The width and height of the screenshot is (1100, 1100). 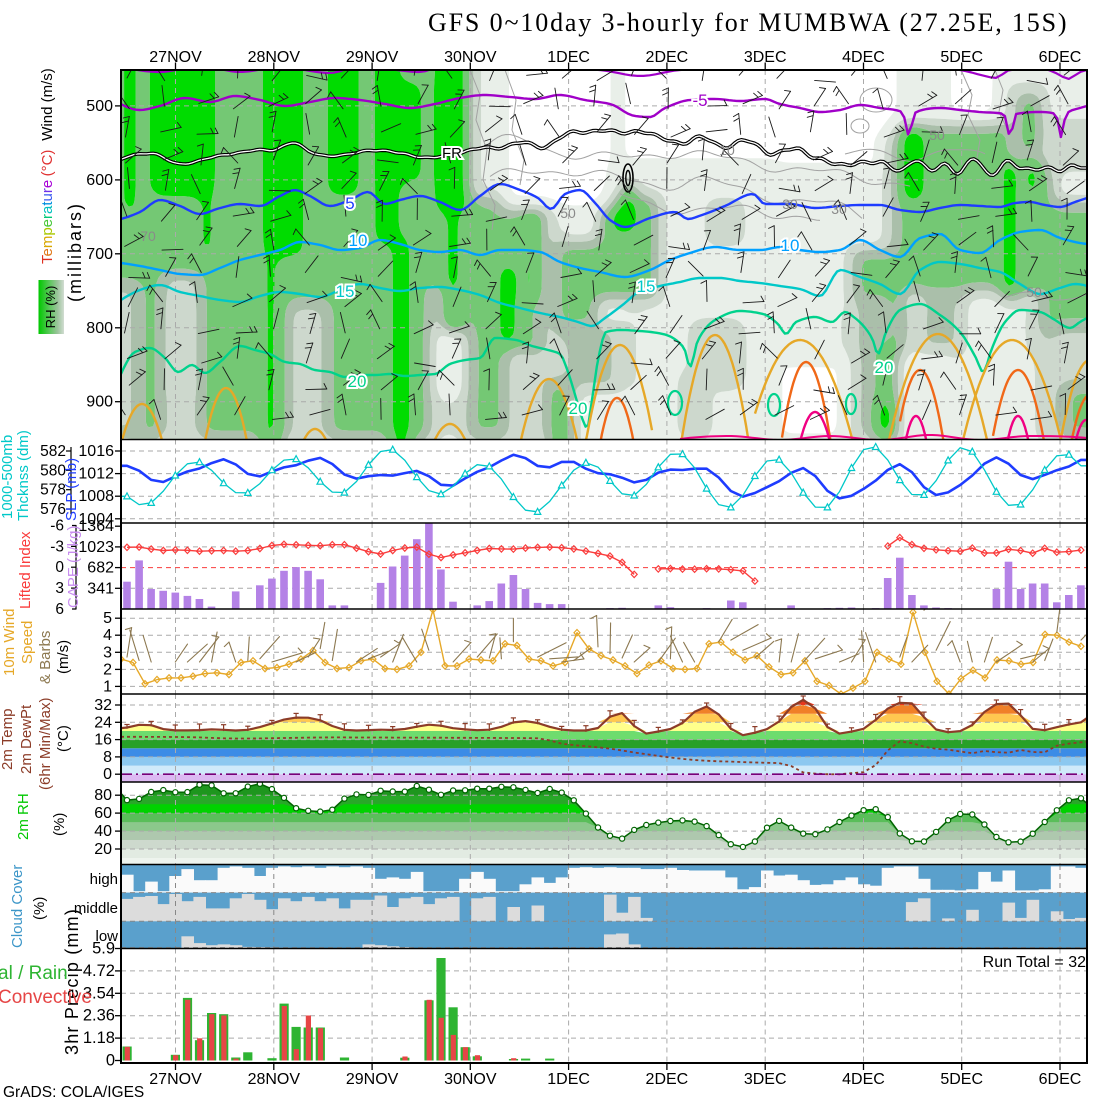 I want to click on svg-text: 32, so click(x=103, y=705).